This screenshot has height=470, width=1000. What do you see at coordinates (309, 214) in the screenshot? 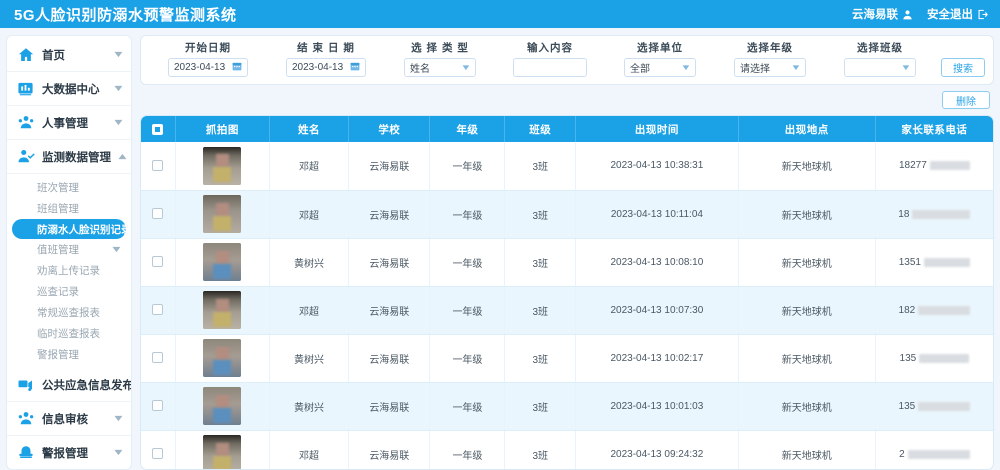
I see `name-cell: 邓超` at bounding box center [309, 214].